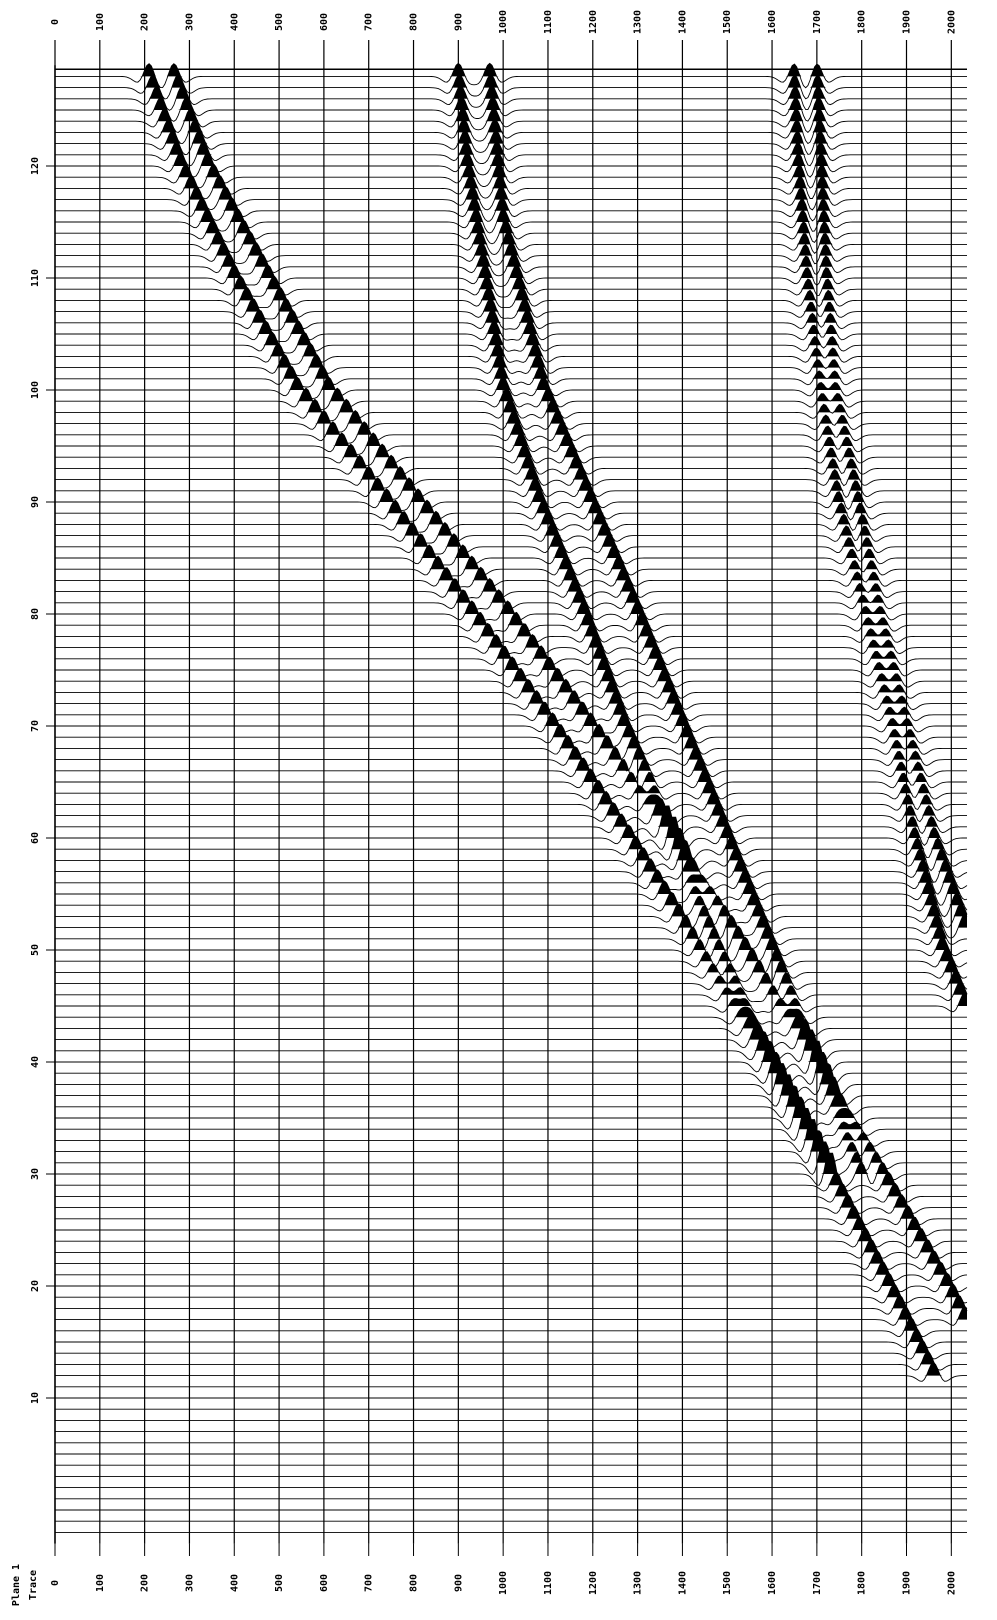  I want to click on x-tick-label: 1600, so click(772, 1583).